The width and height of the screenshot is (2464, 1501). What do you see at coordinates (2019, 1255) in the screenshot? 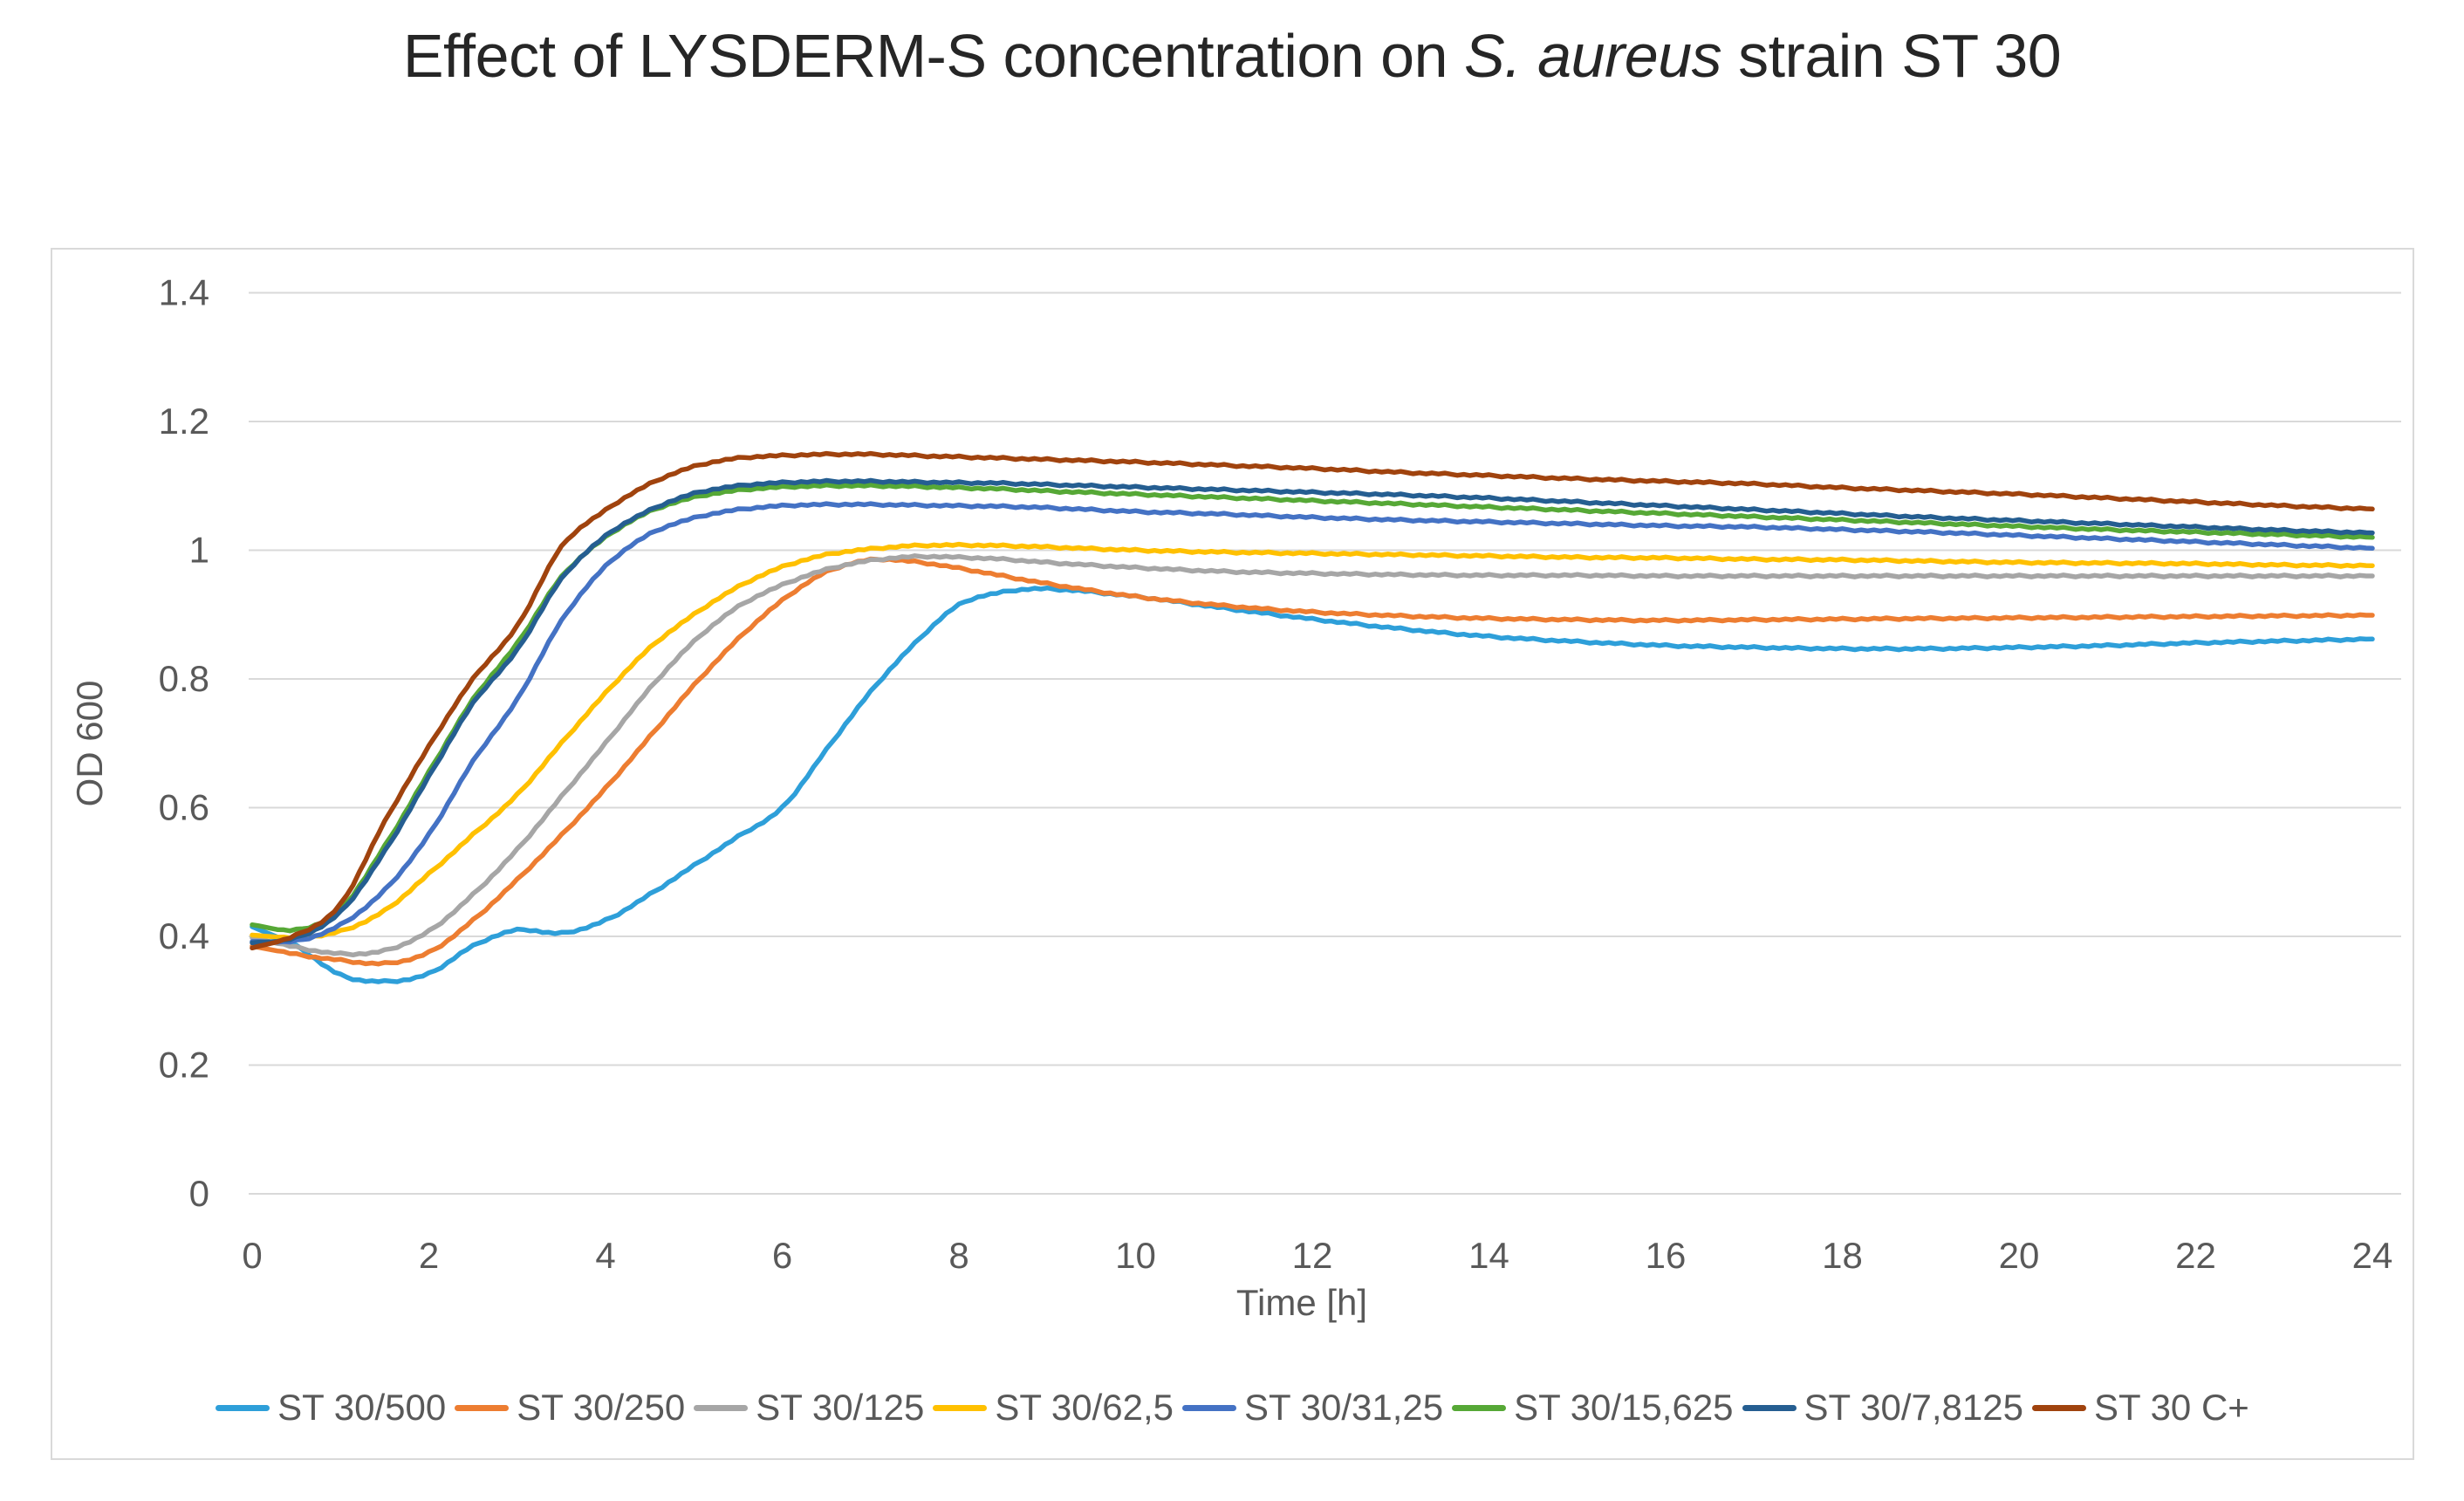
I see `x-tick-label: 20` at bounding box center [2019, 1255].